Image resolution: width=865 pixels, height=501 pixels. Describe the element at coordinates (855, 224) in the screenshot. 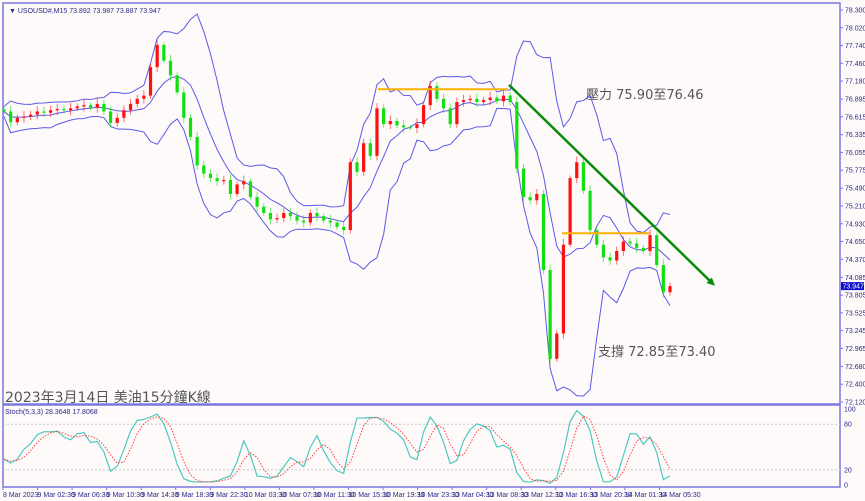

I see `price-tick-label: 74.930` at that location.